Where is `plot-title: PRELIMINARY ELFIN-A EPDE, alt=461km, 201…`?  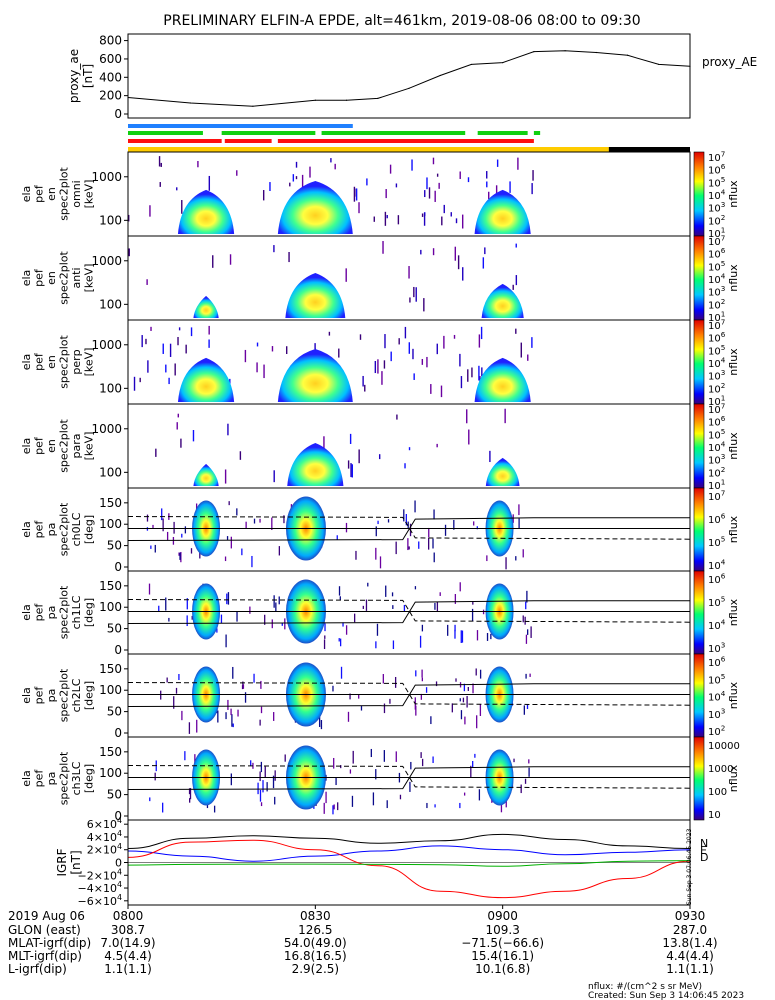 plot-title: PRELIMINARY ELFIN-A EPDE, alt=461km, 201… is located at coordinates (401, 21).